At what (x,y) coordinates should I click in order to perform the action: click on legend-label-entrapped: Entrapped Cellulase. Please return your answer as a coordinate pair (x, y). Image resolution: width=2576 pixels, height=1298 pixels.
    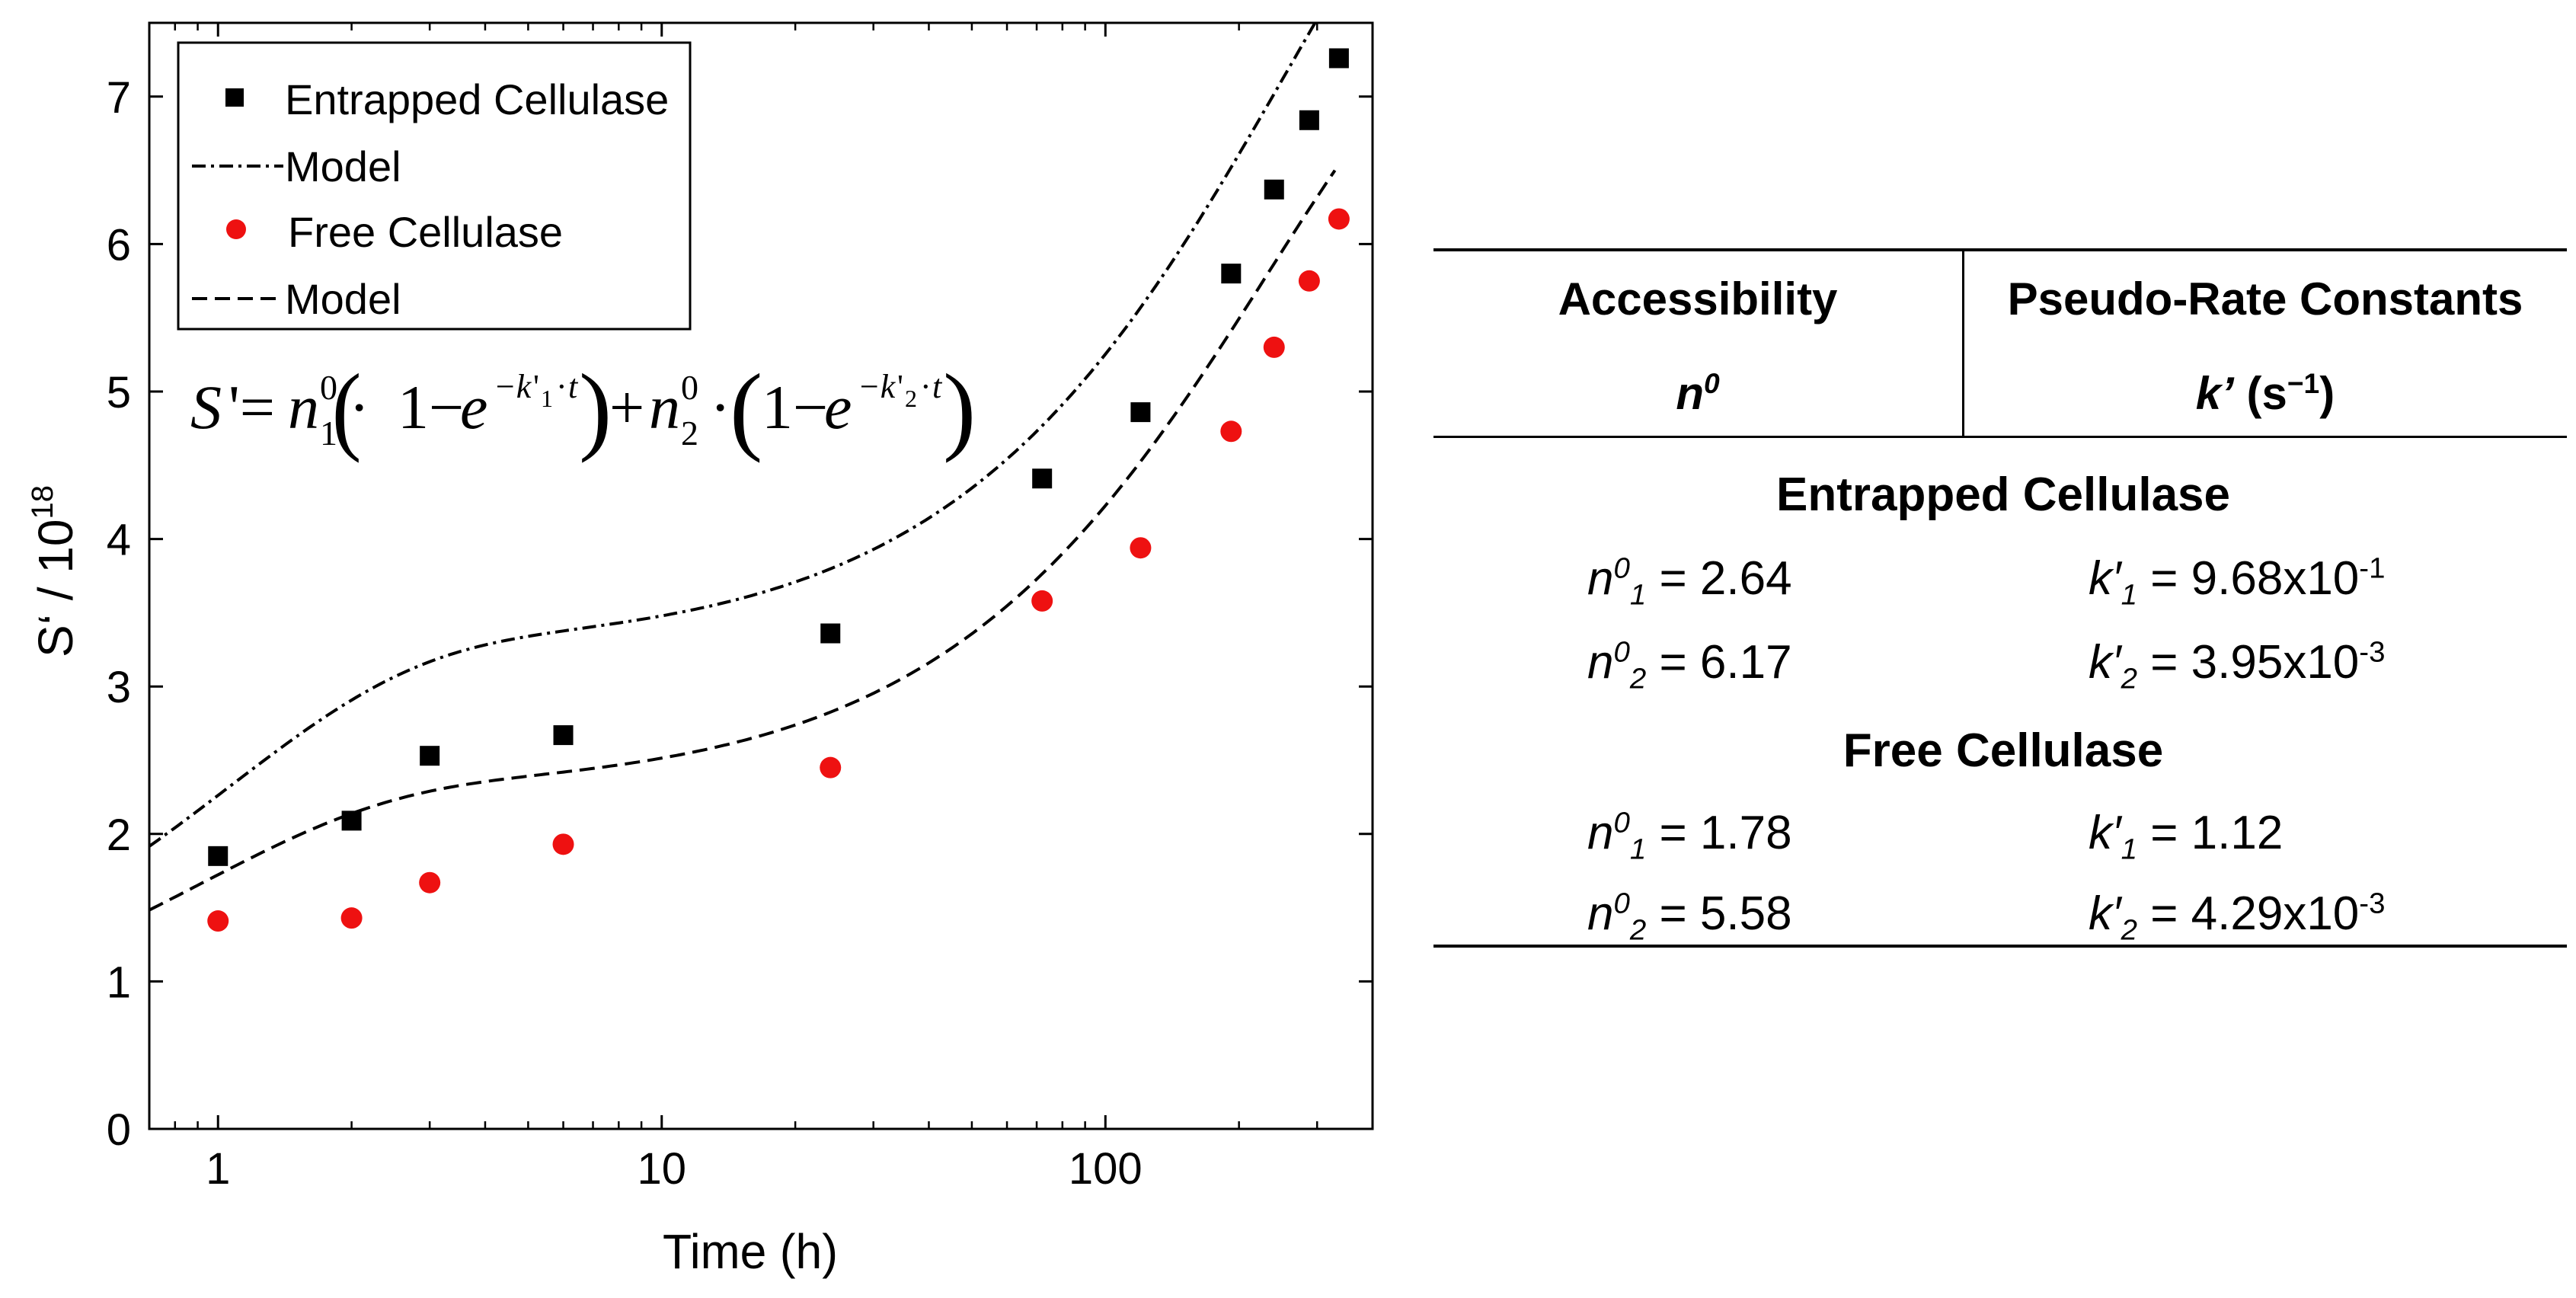
    Looking at the image, I should click on (477, 99).